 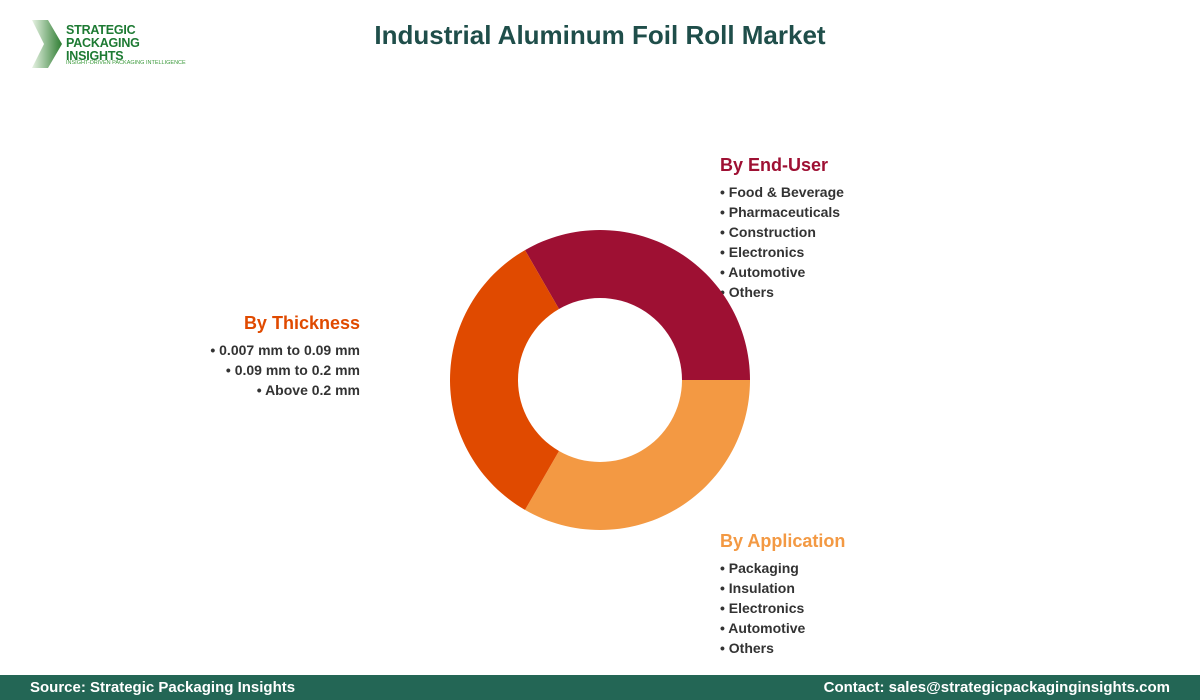 What do you see at coordinates (783, 541) in the screenshot?
I see `application-title: By Application` at bounding box center [783, 541].